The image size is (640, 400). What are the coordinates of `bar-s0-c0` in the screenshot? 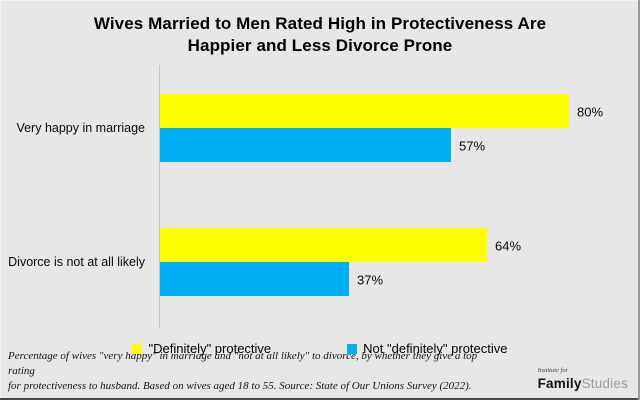 It's located at (364, 111).